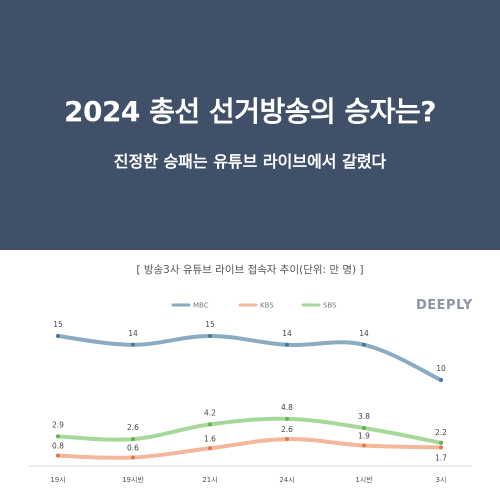 The image size is (500, 500). What do you see at coordinates (57, 480) in the screenshot?
I see `x-tick-label: 19시` at bounding box center [57, 480].